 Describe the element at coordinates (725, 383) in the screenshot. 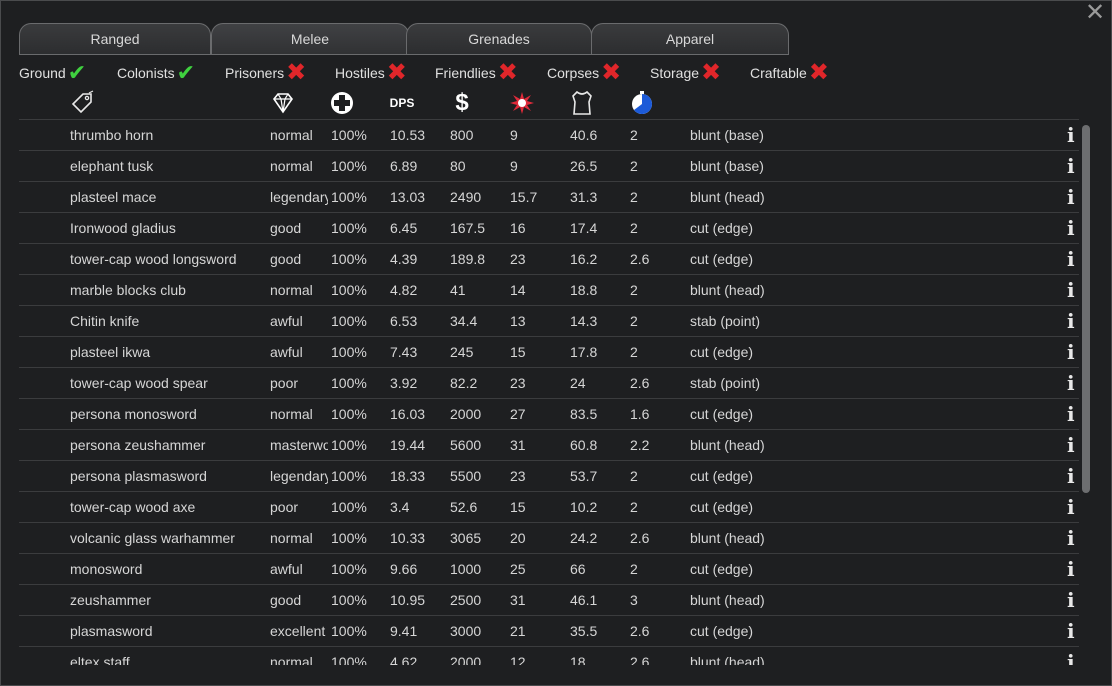

I see `weapon-damage-type: stab (point)` at that location.